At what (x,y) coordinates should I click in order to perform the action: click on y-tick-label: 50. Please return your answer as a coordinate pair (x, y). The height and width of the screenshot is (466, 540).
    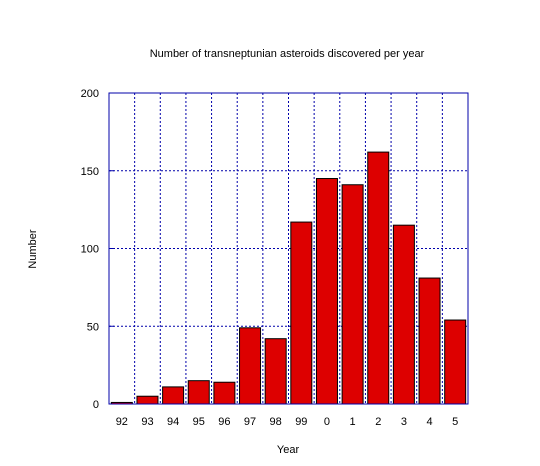
    Looking at the image, I should click on (93, 327).